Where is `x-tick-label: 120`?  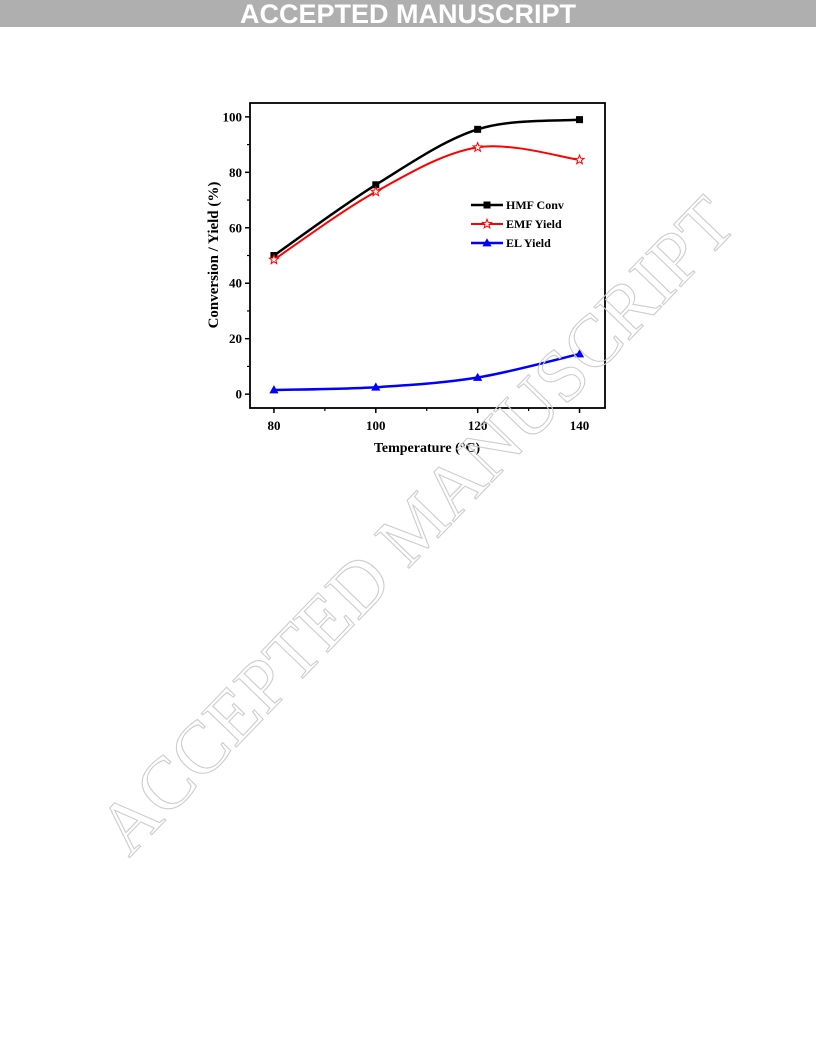
x-tick-label: 120 is located at coordinates (478, 425).